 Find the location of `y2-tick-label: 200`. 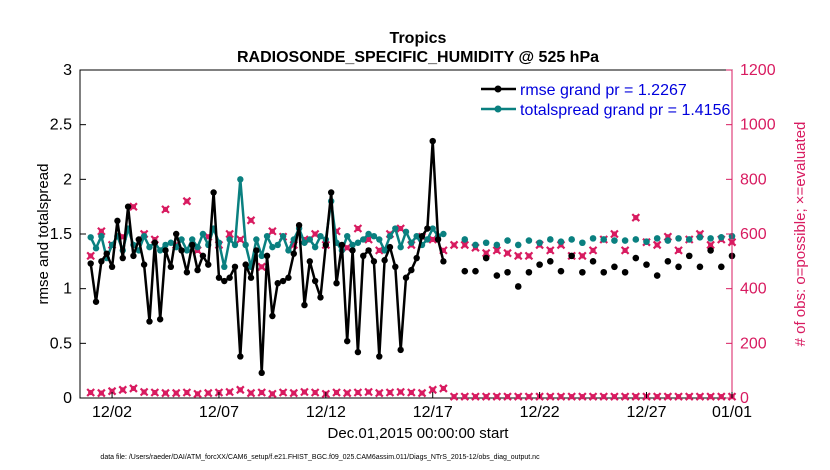

y2-tick-label: 200 is located at coordinates (753, 343).